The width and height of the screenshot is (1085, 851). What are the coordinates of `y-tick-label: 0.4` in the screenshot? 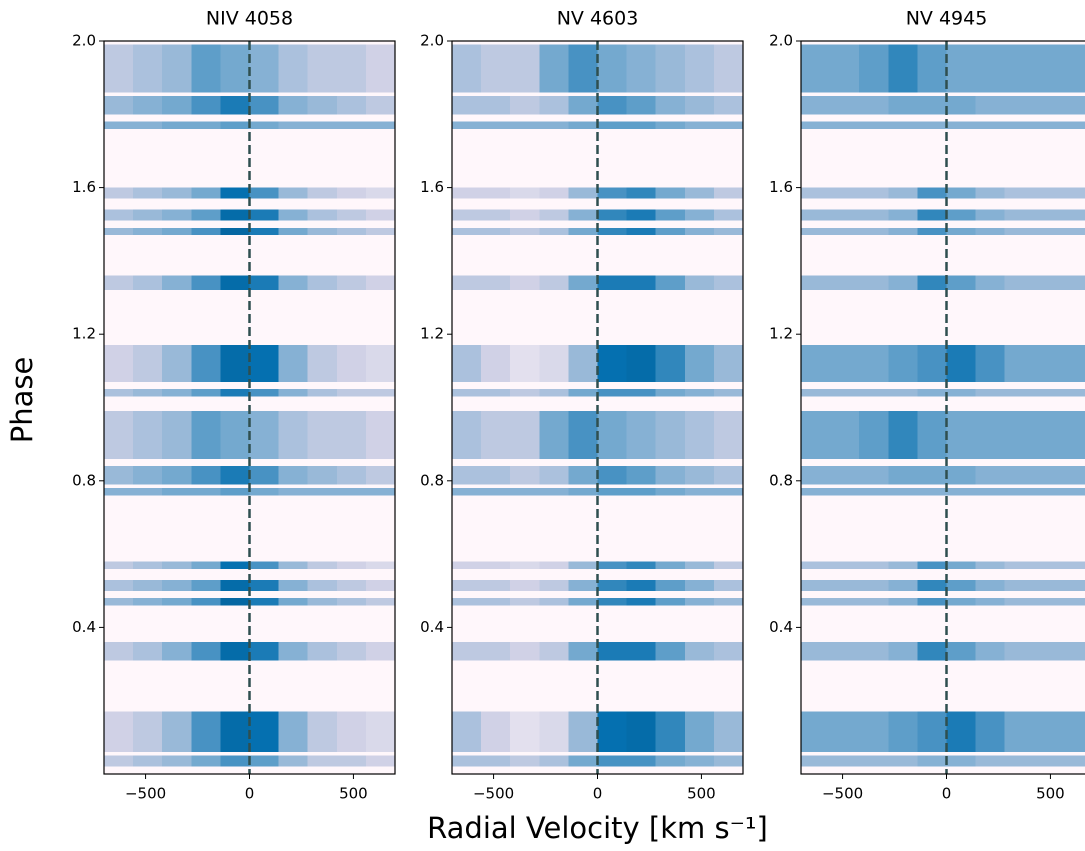 It's located at (781, 627).